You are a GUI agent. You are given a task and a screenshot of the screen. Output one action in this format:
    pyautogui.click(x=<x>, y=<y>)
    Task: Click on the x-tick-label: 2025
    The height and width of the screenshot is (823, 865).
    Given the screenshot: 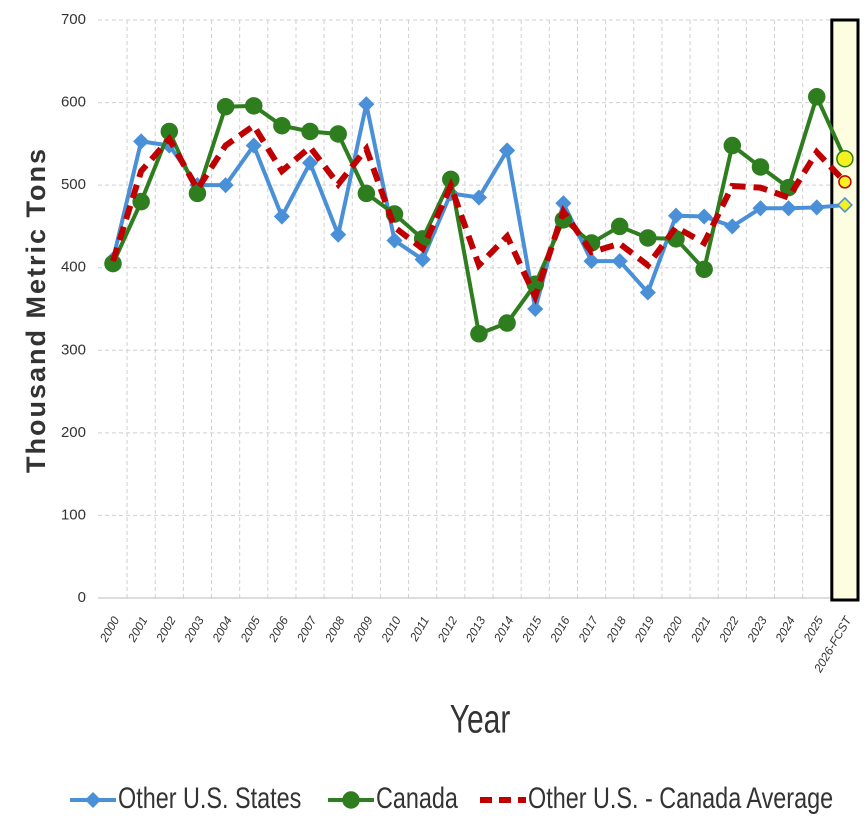 What is the action you would take?
    pyautogui.click(x=813, y=629)
    